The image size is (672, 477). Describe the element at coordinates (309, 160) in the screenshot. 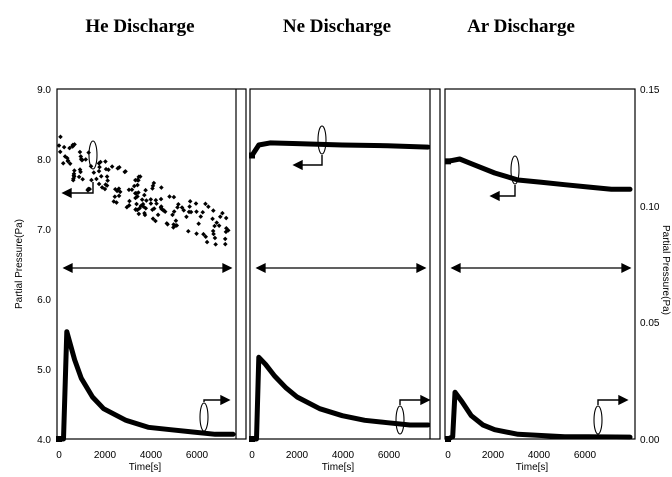

I see `pointer-arrow-left` at that location.